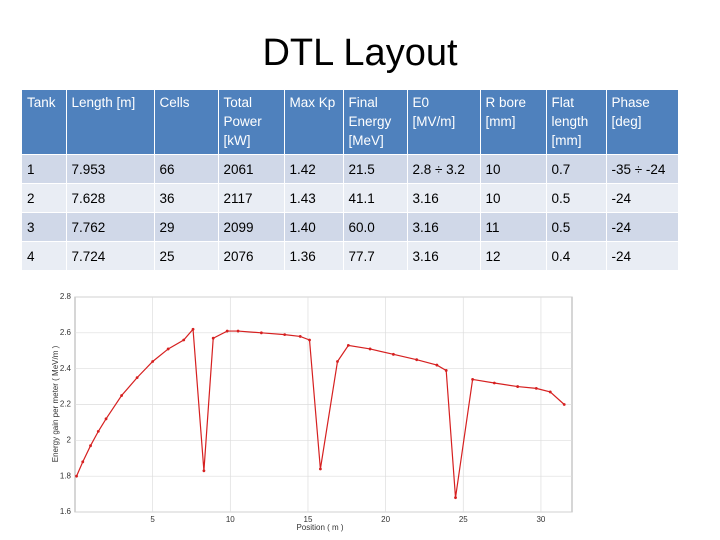  Describe the element at coordinates (66, 368) in the screenshot. I see `y-tick-label: 2.4` at that location.